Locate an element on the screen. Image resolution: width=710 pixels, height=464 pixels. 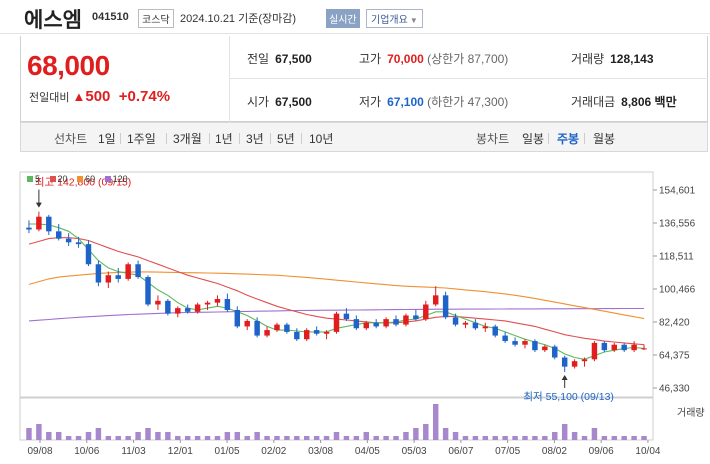
tab-monthly: 월봉 is located at coordinates (604, 139).